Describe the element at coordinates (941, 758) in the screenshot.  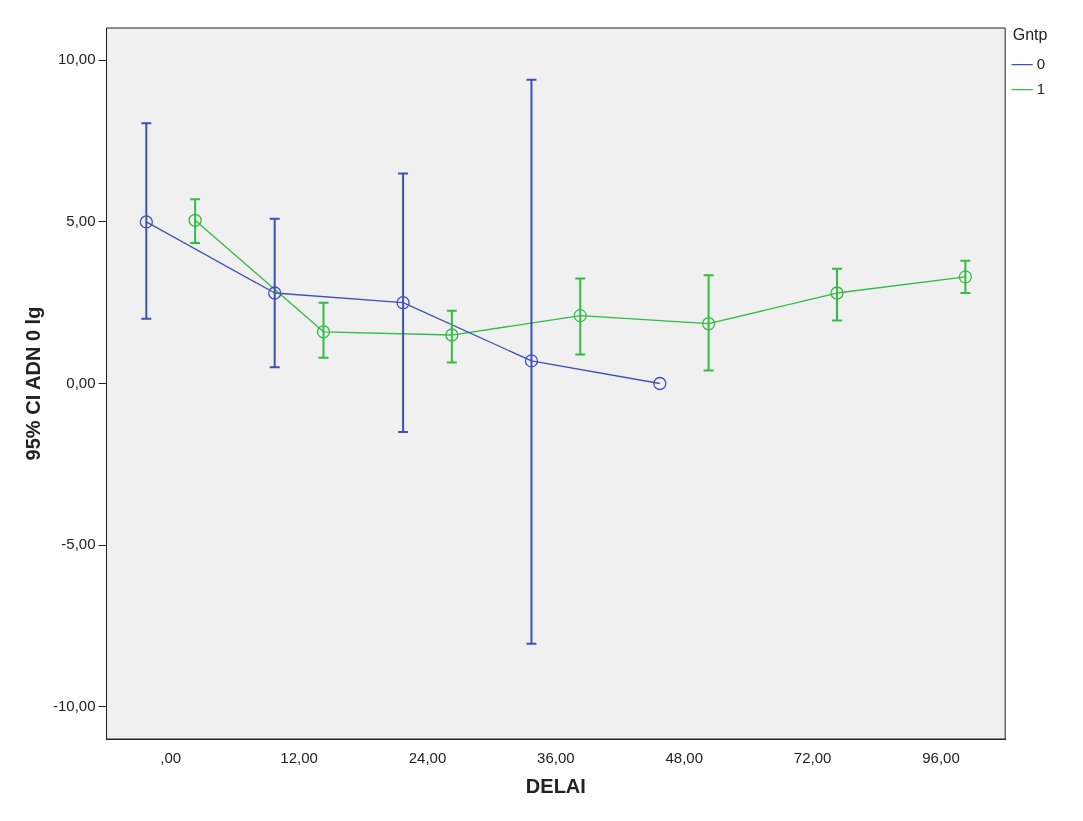
I see `x-tick-label: 96,00` at that location.